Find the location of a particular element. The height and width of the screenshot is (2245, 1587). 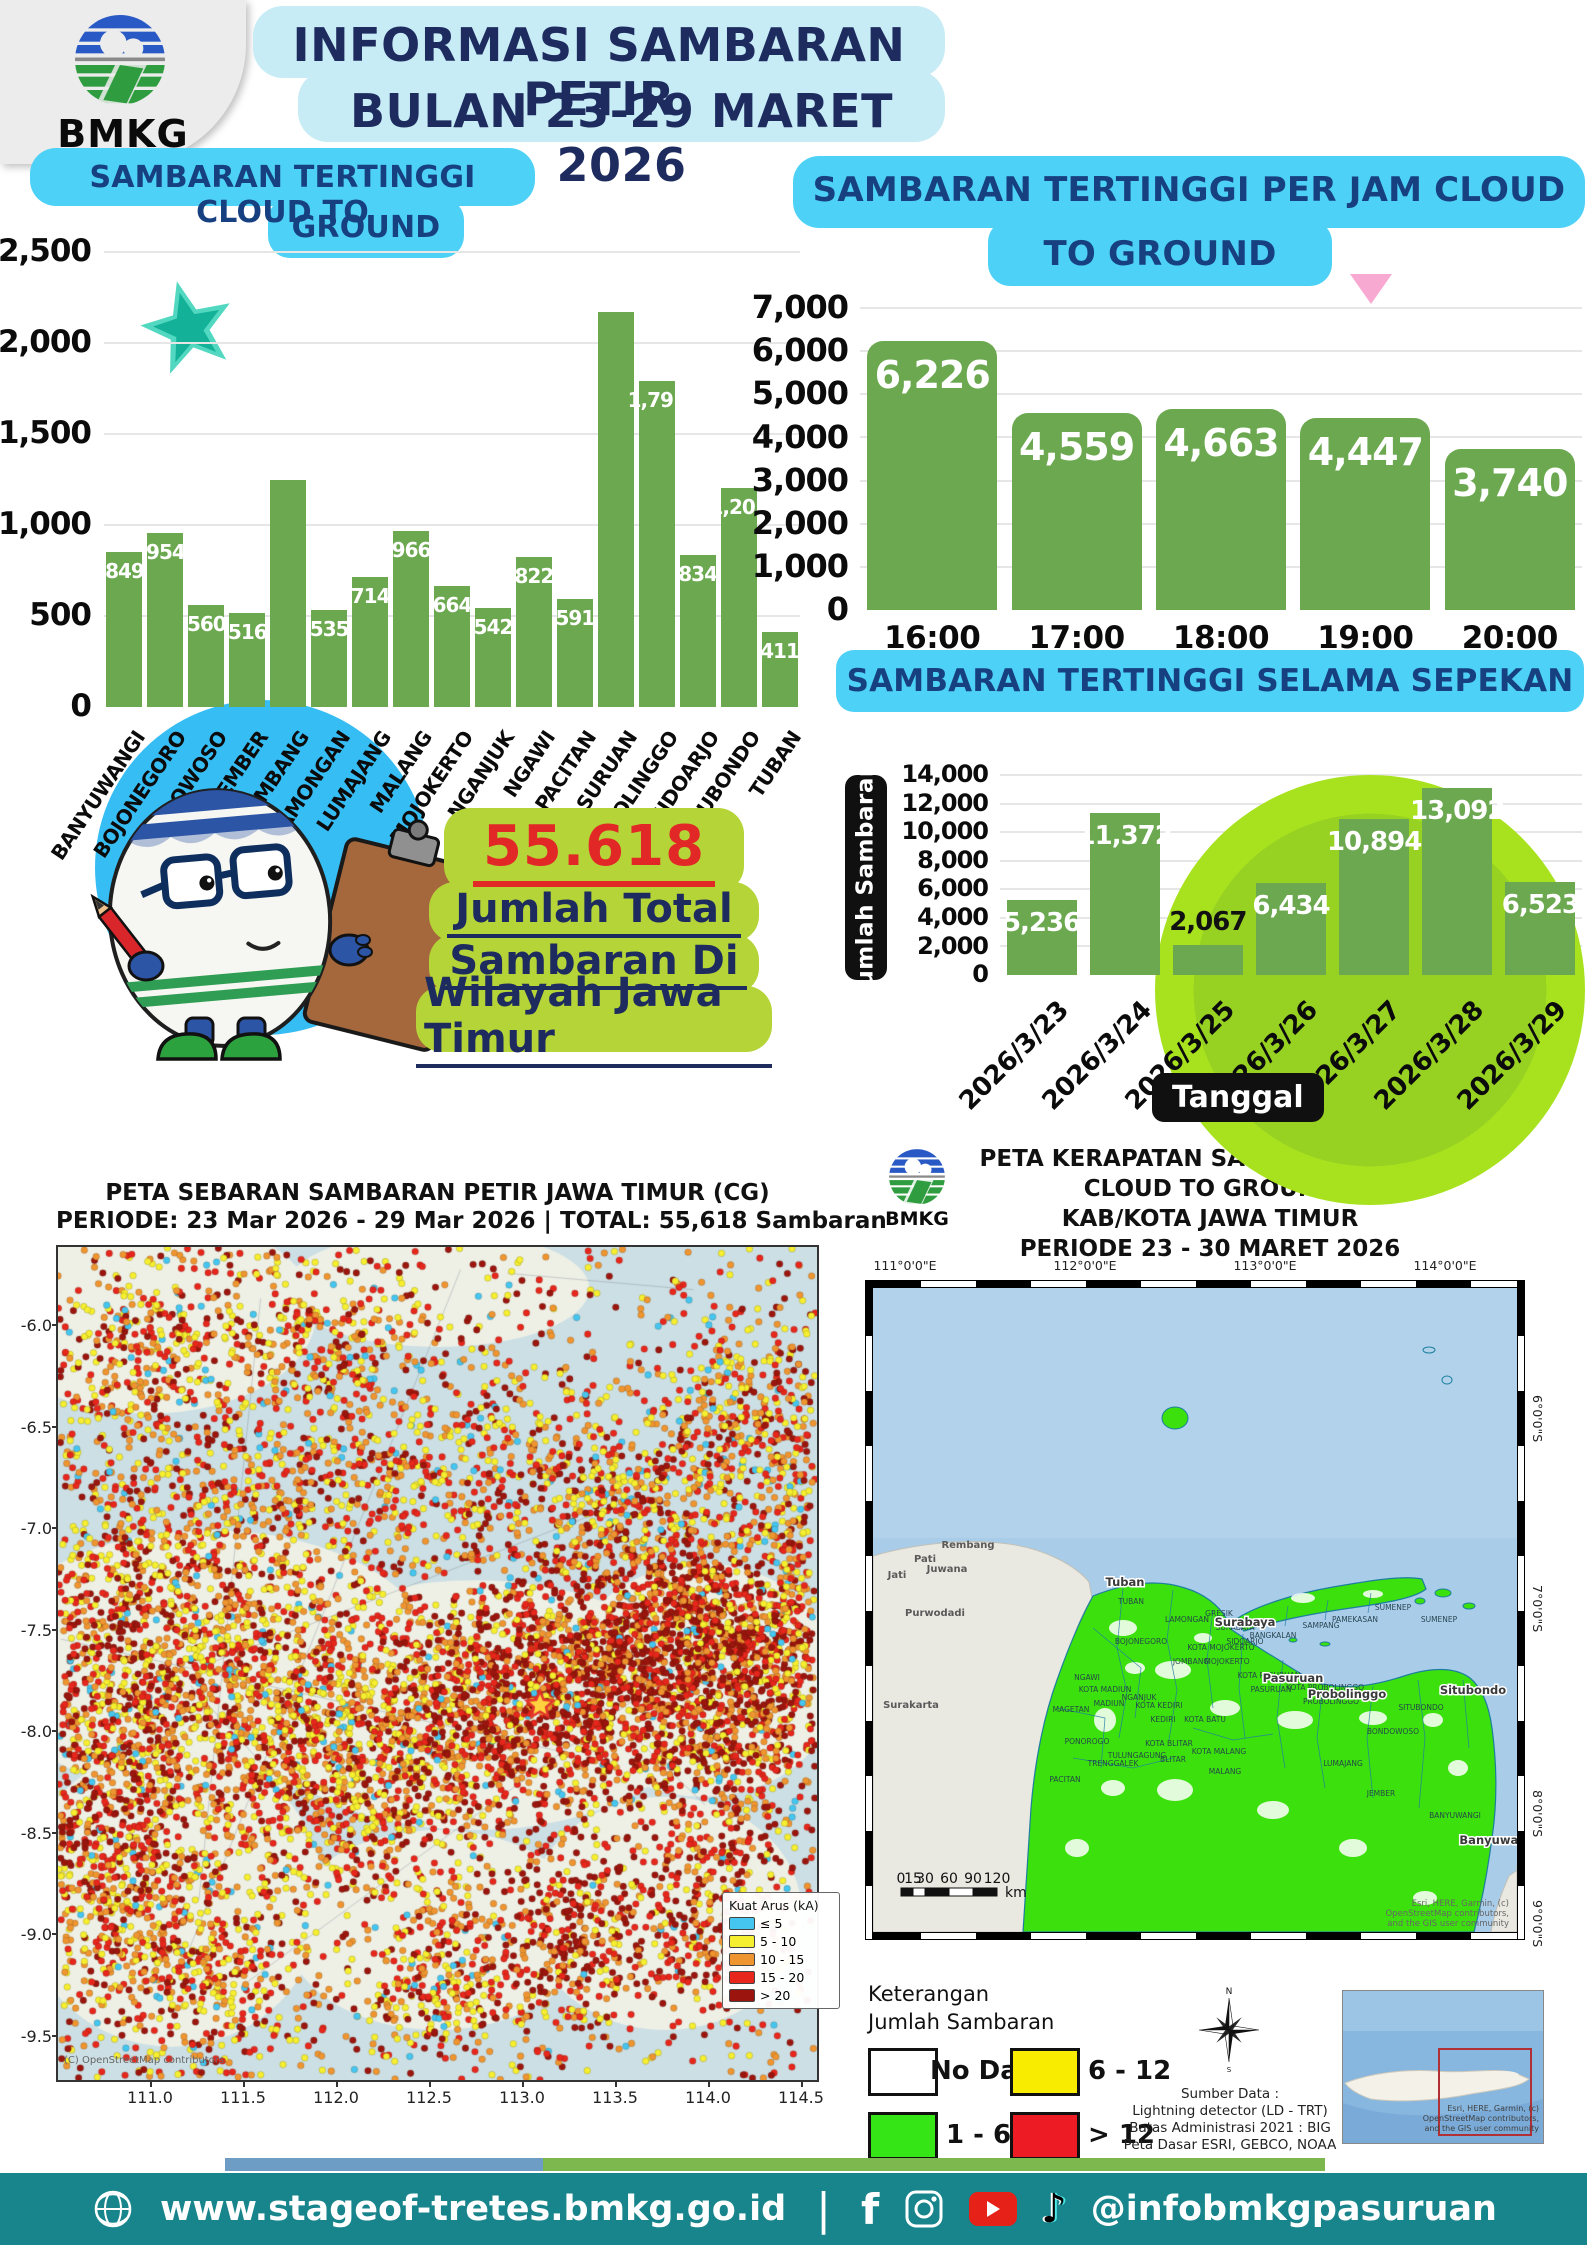

svg-text: SIDOARJO is located at coordinates (1245, 1641).